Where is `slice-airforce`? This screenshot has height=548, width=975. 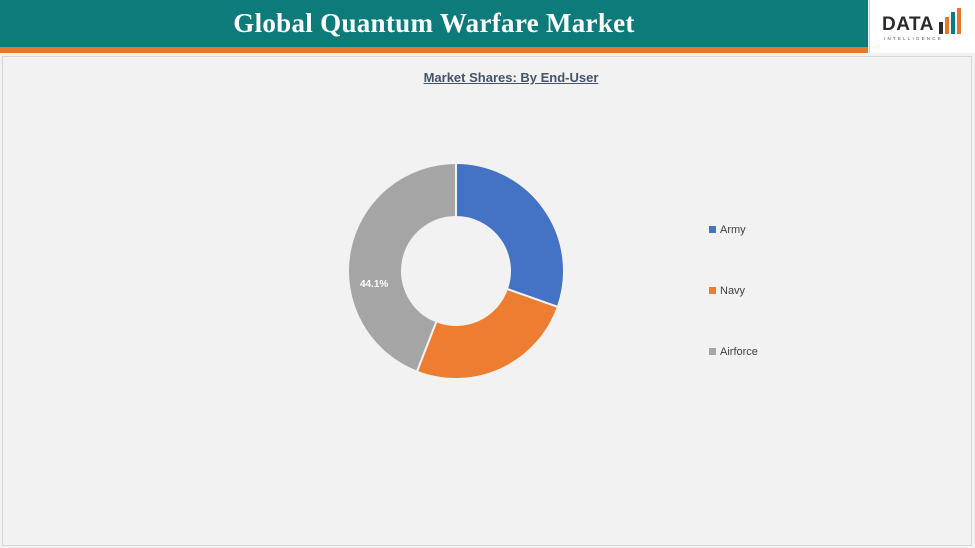
slice-airforce is located at coordinates (402, 267).